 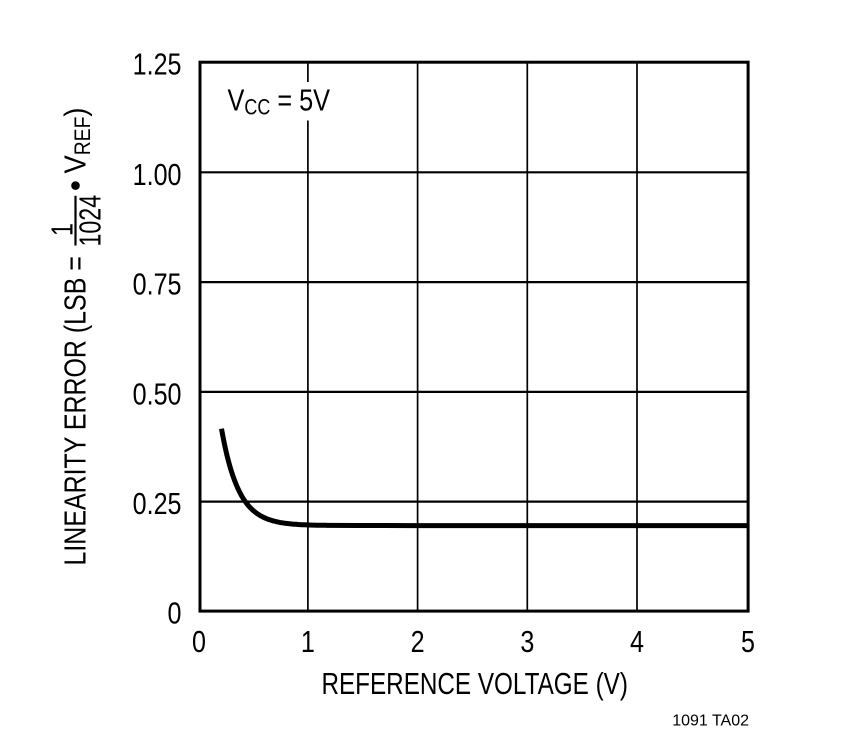 What do you see at coordinates (89, 221) in the screenshot?
I see `svg-text: 1024` at bounding box center [89, 221].